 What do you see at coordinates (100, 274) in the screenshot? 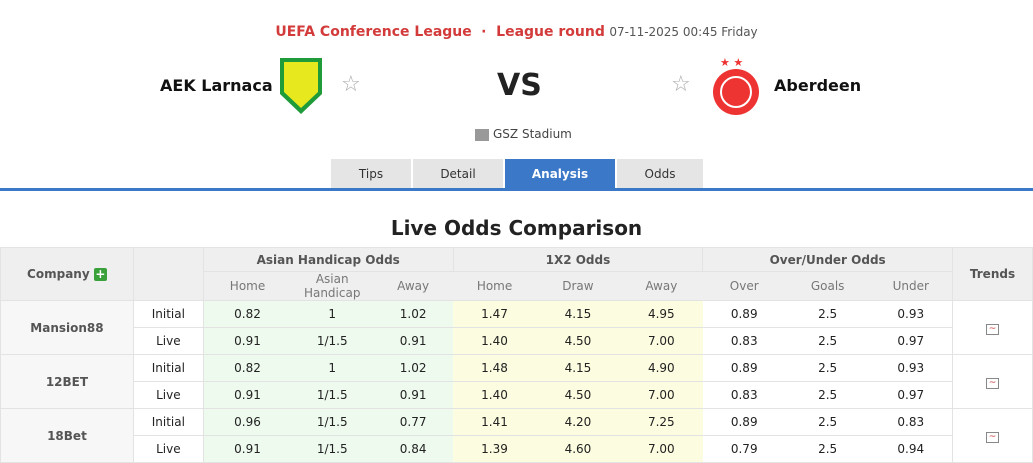
I see `add-company-icon: +` at bounding box center [100, 274].